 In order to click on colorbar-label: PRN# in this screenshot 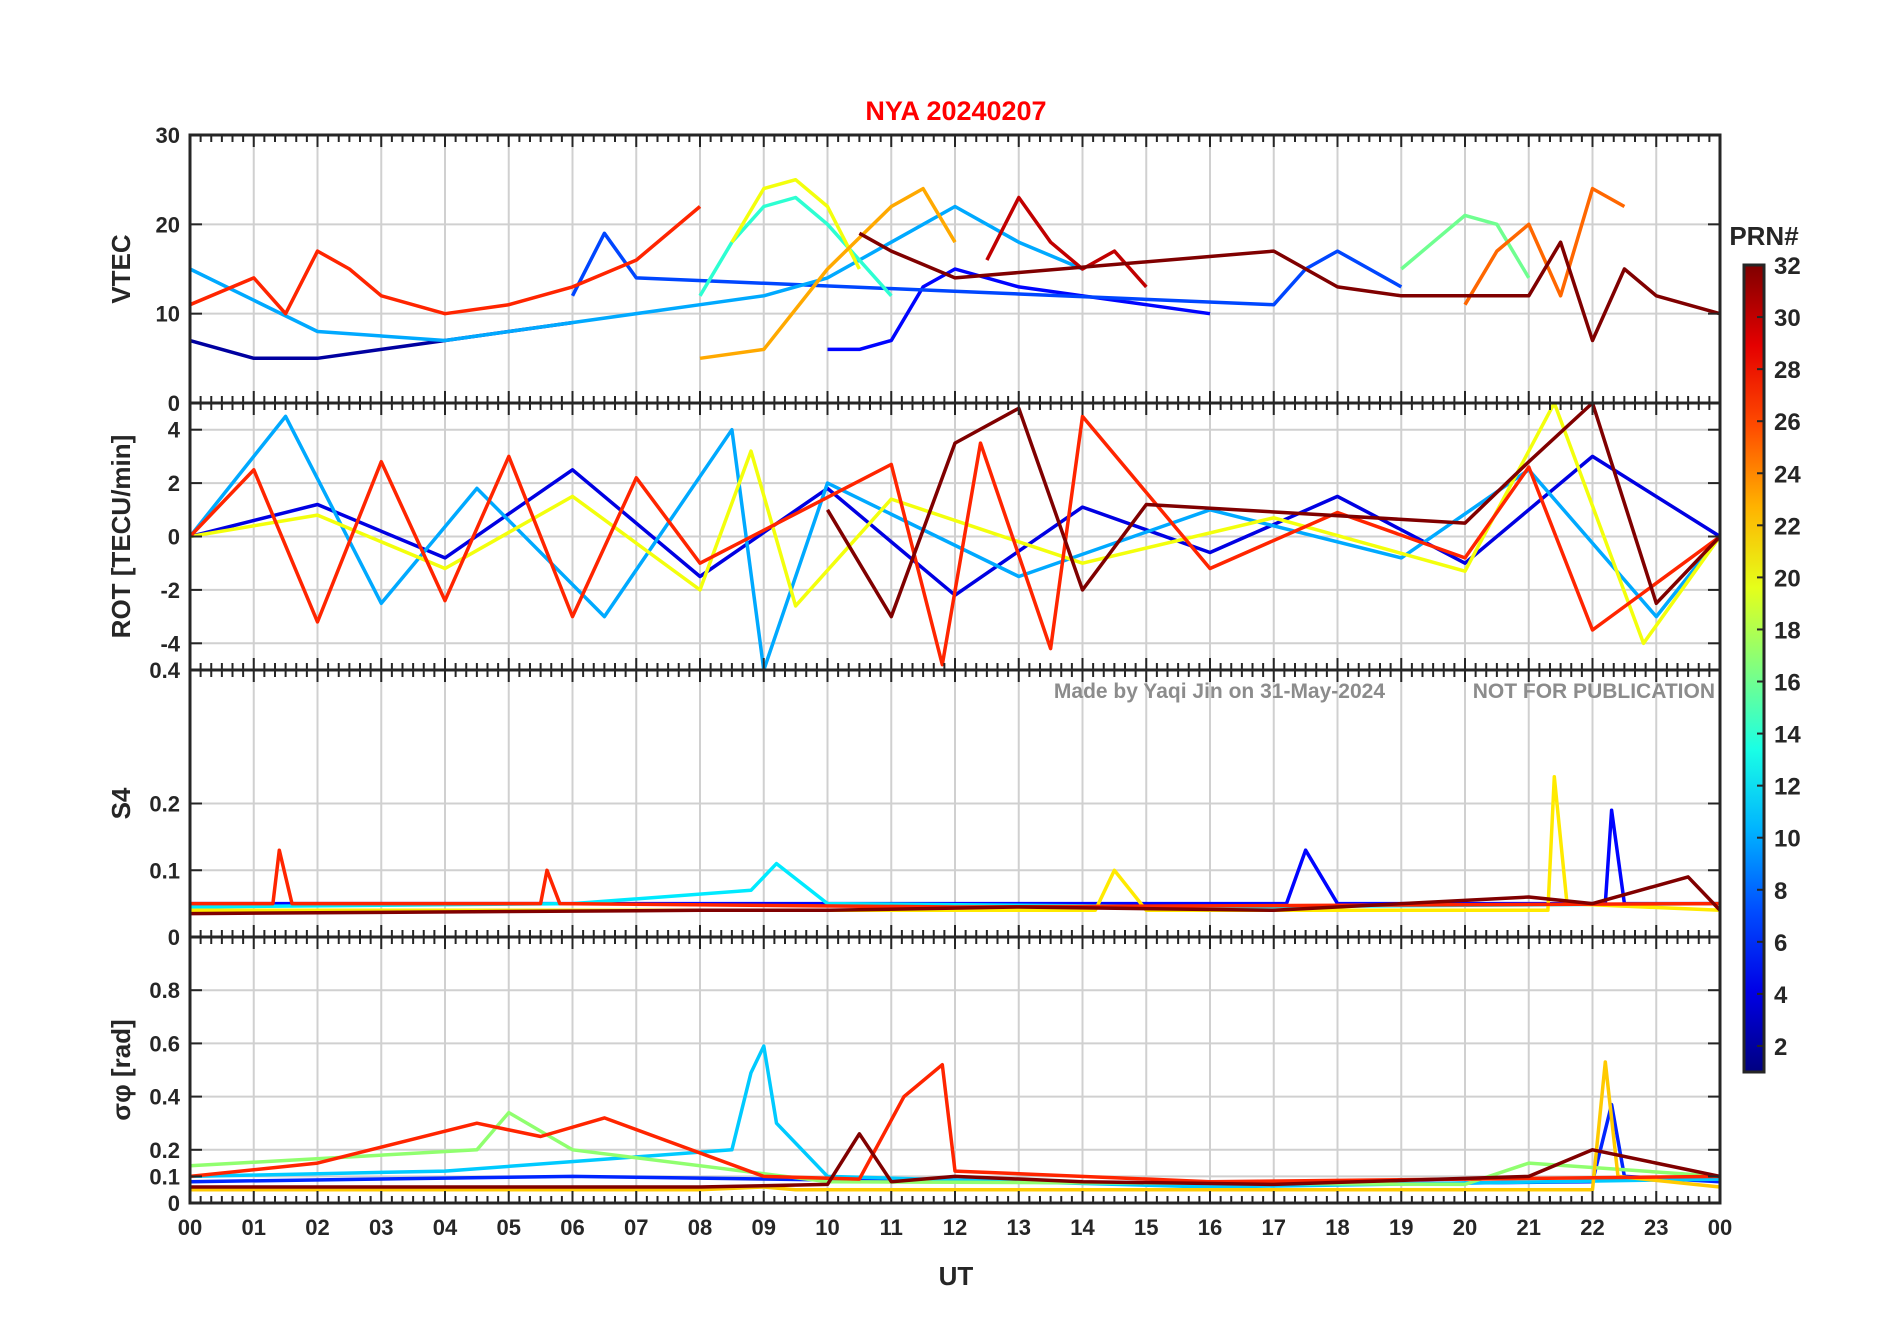, I will do `click(1764, 236)`.